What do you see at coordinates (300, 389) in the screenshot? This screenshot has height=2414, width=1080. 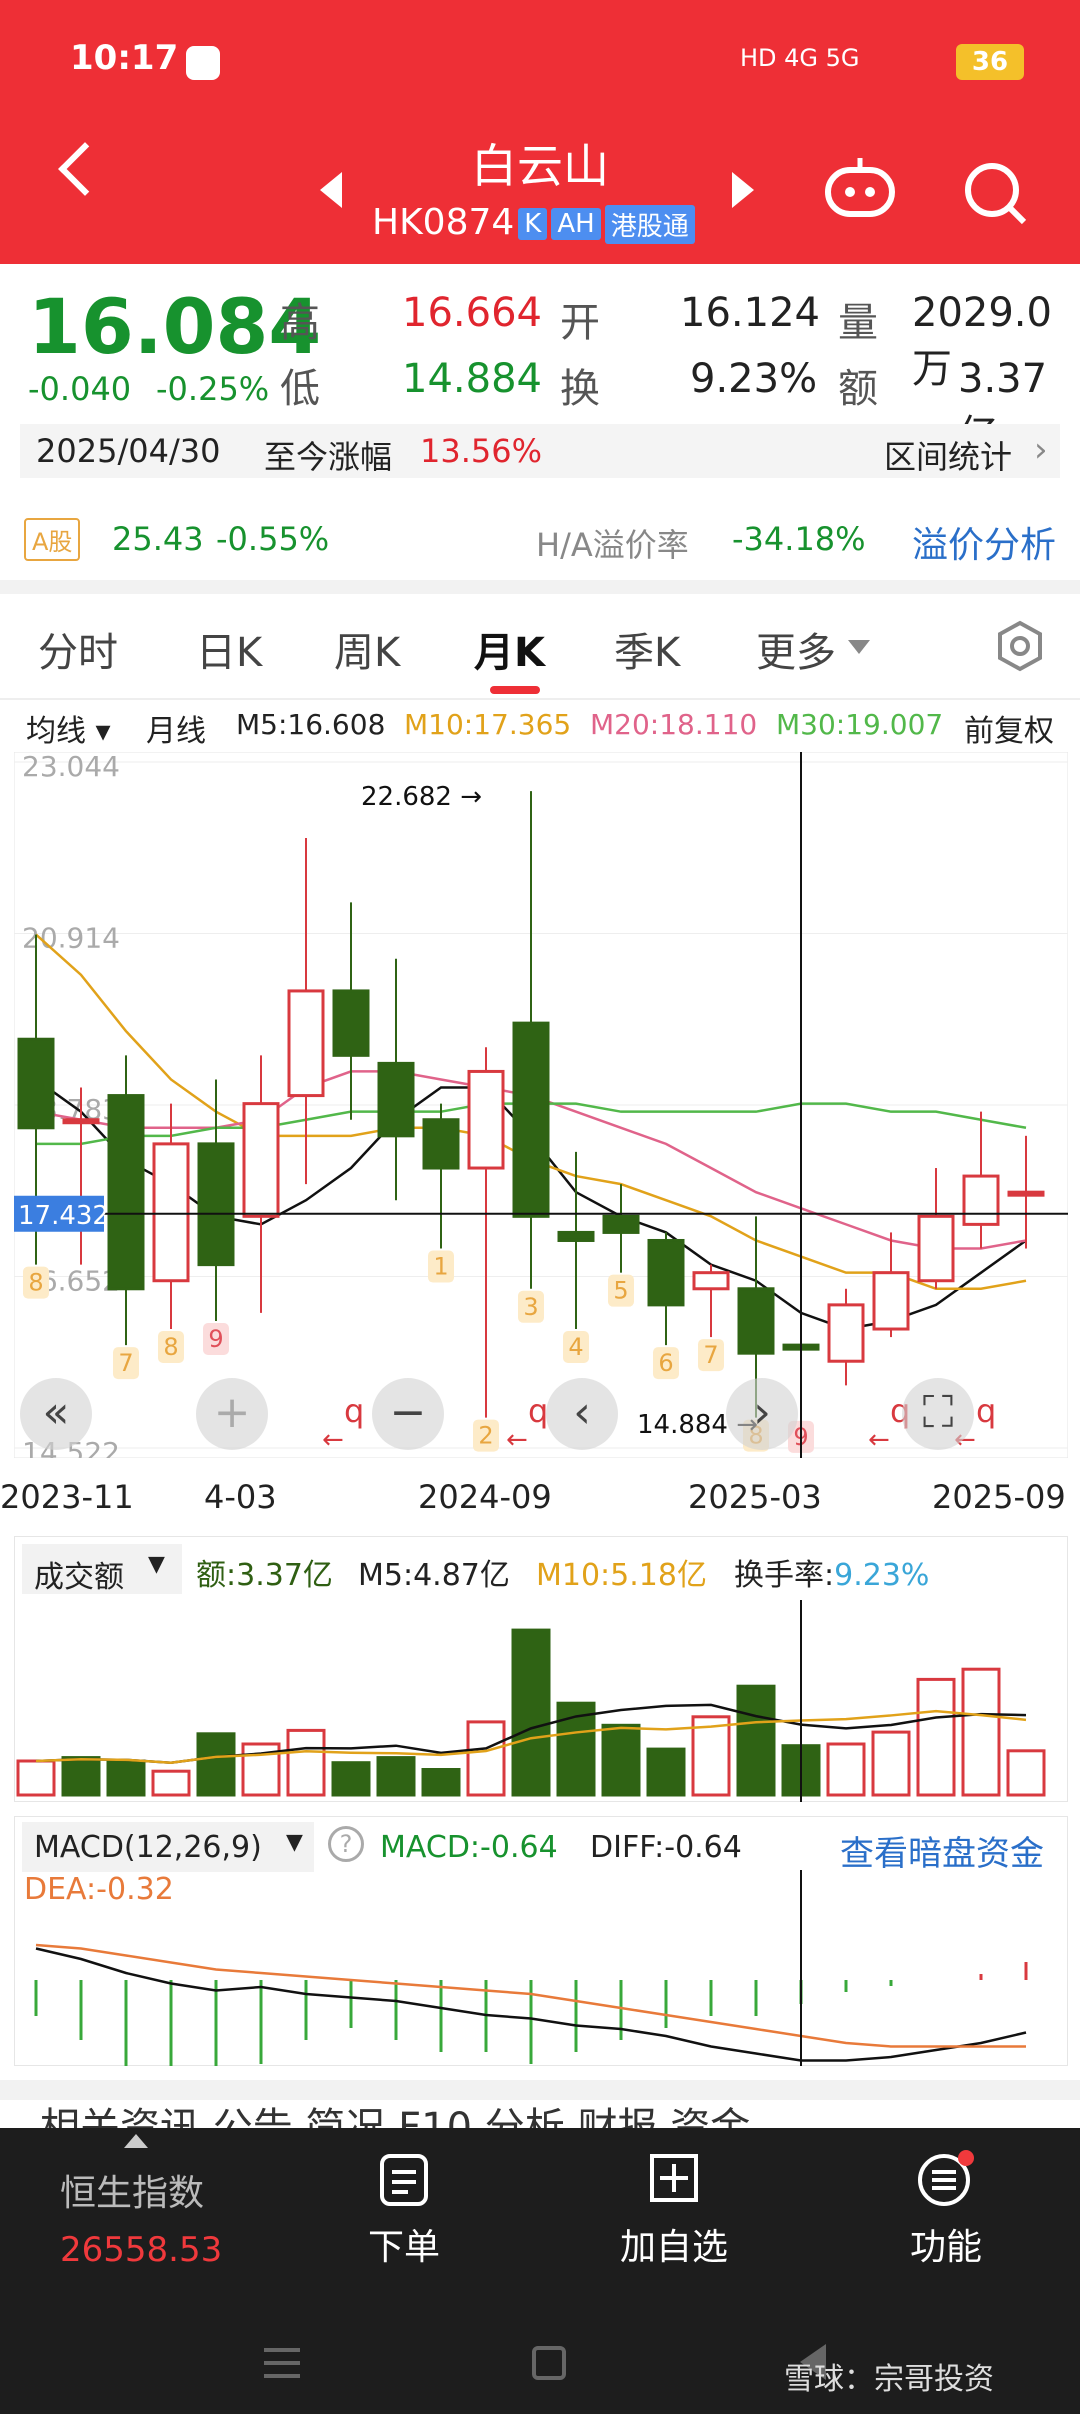 I see `low-label: 低` at bounding box center [300, 389].